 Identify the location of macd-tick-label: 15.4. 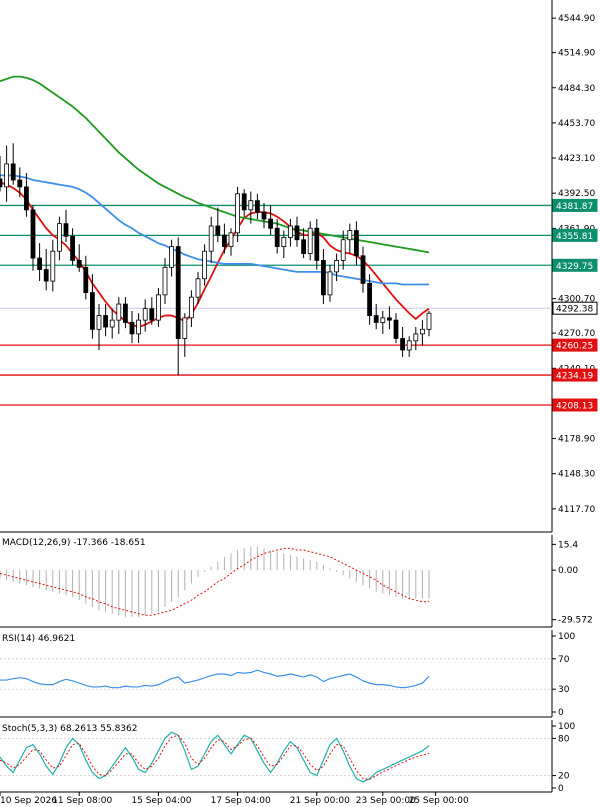
(568, 545).